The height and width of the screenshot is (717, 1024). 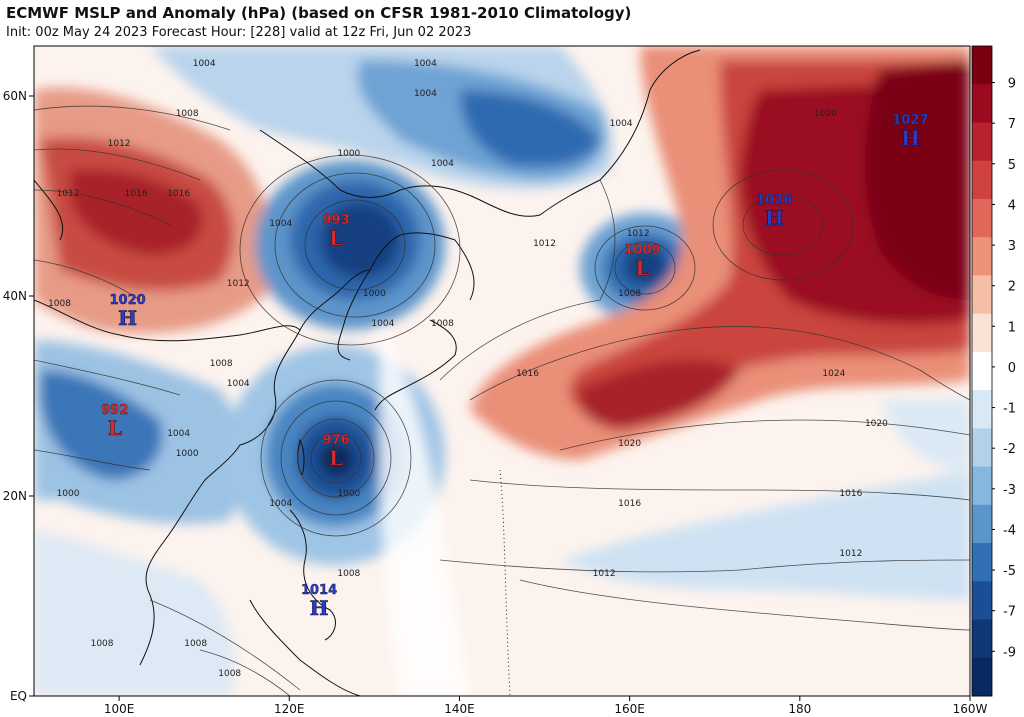 I want to click on pressure-value: 993, so click(x=336, y=220).